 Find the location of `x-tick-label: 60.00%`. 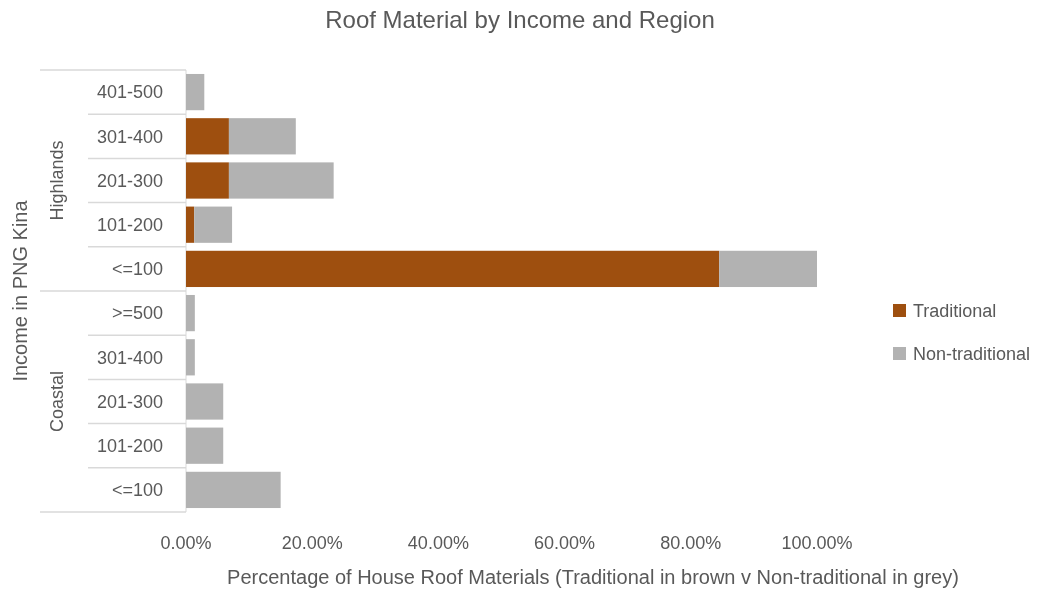

x-tick-label: 60.00% is located at coordinates (565, 543).